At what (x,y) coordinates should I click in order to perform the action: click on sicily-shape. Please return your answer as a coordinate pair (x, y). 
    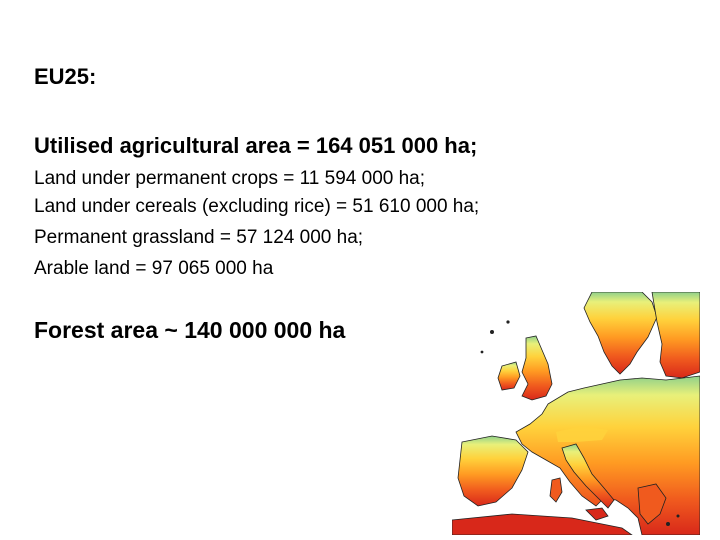
    Looking at the image, I should click on (597, 514).